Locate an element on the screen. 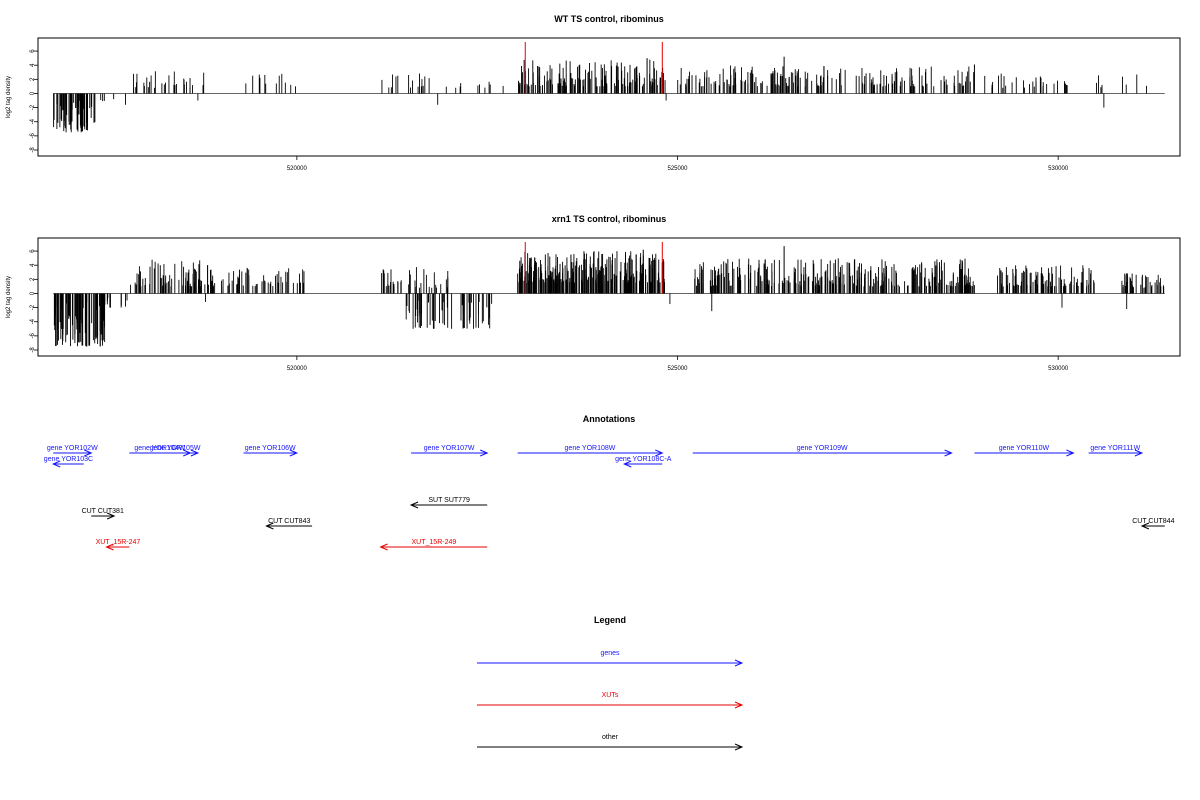 The image size is (1200, 800). chart-title: WT TS control, ribominus is located at coordinates (609, 19).